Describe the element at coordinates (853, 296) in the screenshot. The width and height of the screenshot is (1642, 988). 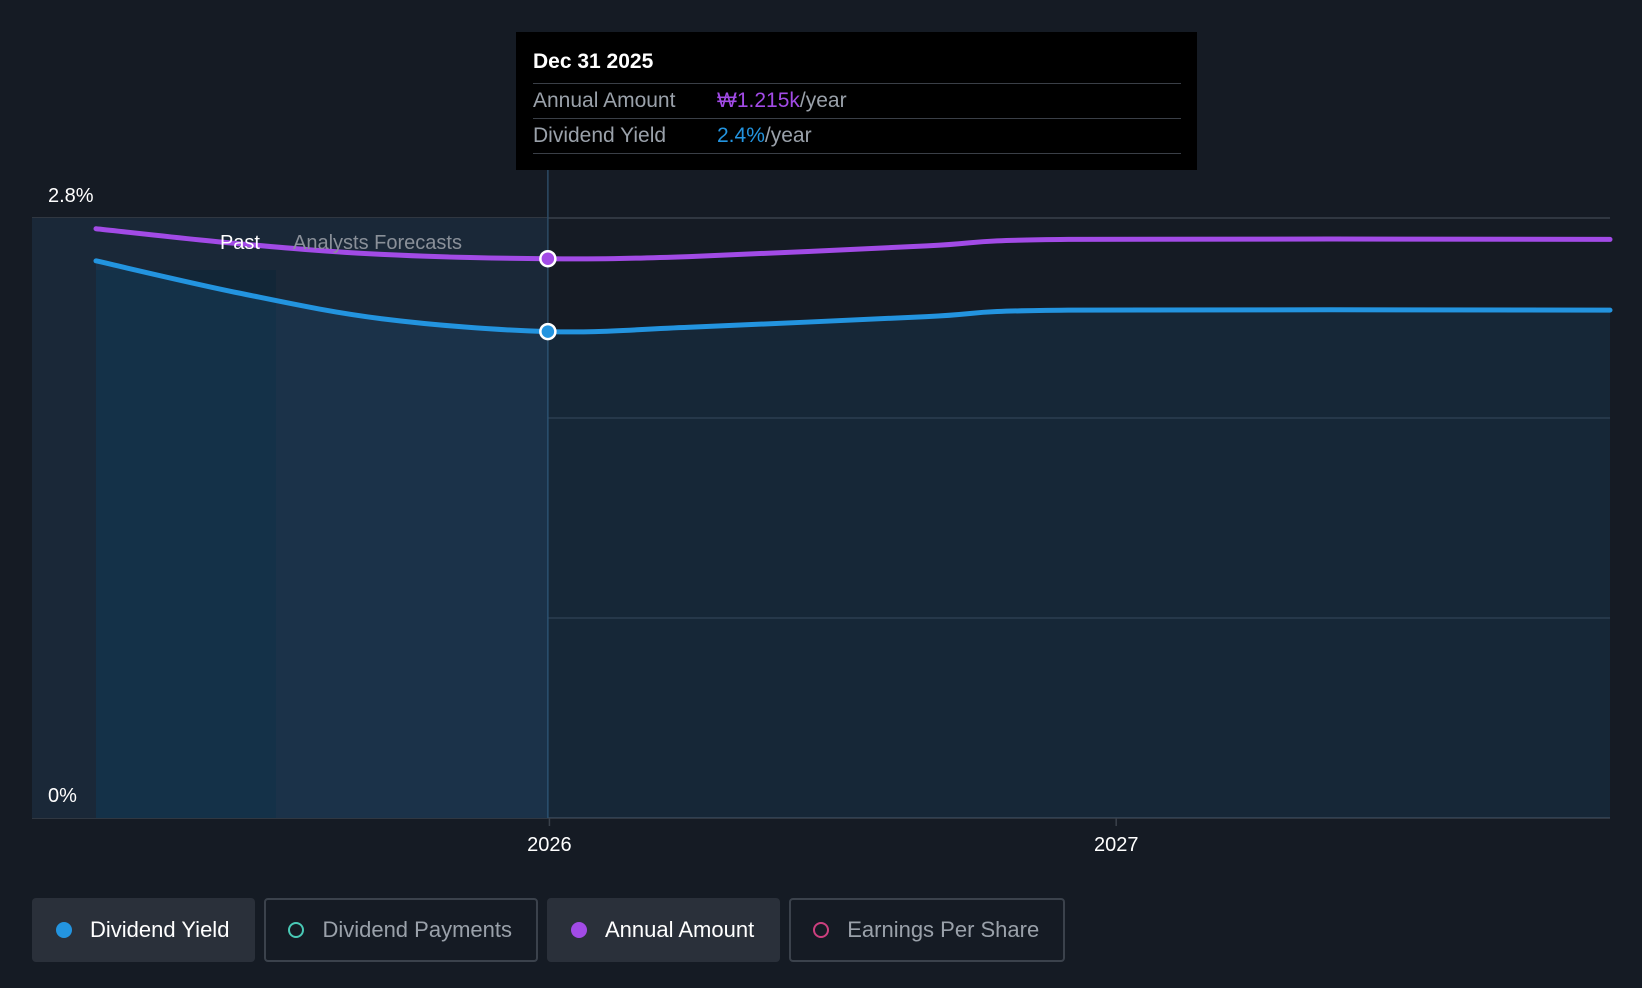
I see `dividend-yield-line` at that location.